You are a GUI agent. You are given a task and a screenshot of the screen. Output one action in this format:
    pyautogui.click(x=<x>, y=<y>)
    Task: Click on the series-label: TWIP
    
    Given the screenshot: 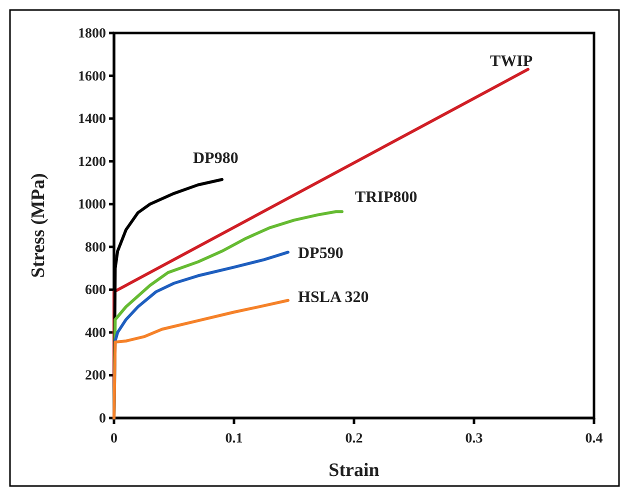 What is the action you would take?
    pyautogui.click(x=511, y=61)
    